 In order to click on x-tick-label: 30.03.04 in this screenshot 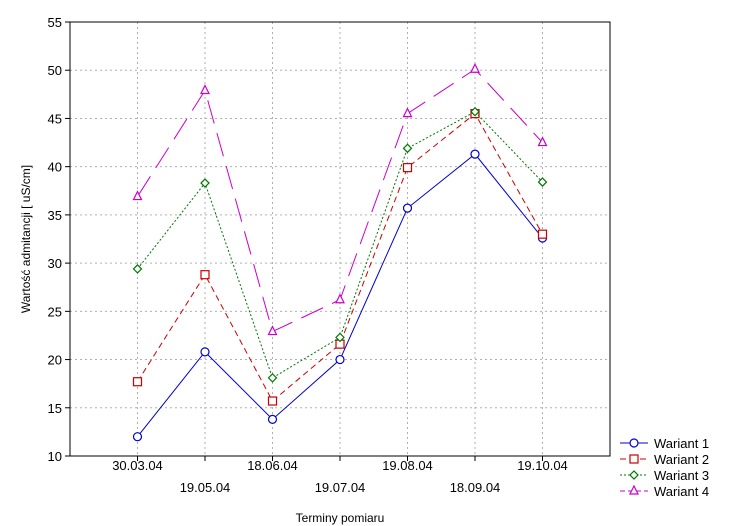, I will do `click(137, 465)`.